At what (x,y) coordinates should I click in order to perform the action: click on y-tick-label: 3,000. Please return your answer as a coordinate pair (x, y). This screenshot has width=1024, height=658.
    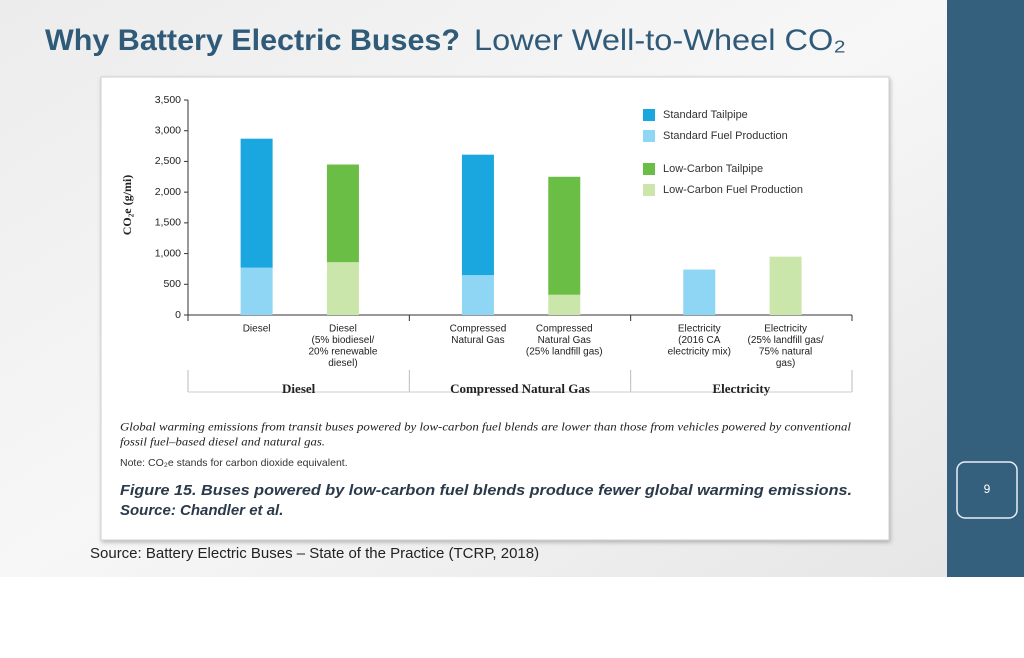
    Looking at the image, I should click on (168, 130).